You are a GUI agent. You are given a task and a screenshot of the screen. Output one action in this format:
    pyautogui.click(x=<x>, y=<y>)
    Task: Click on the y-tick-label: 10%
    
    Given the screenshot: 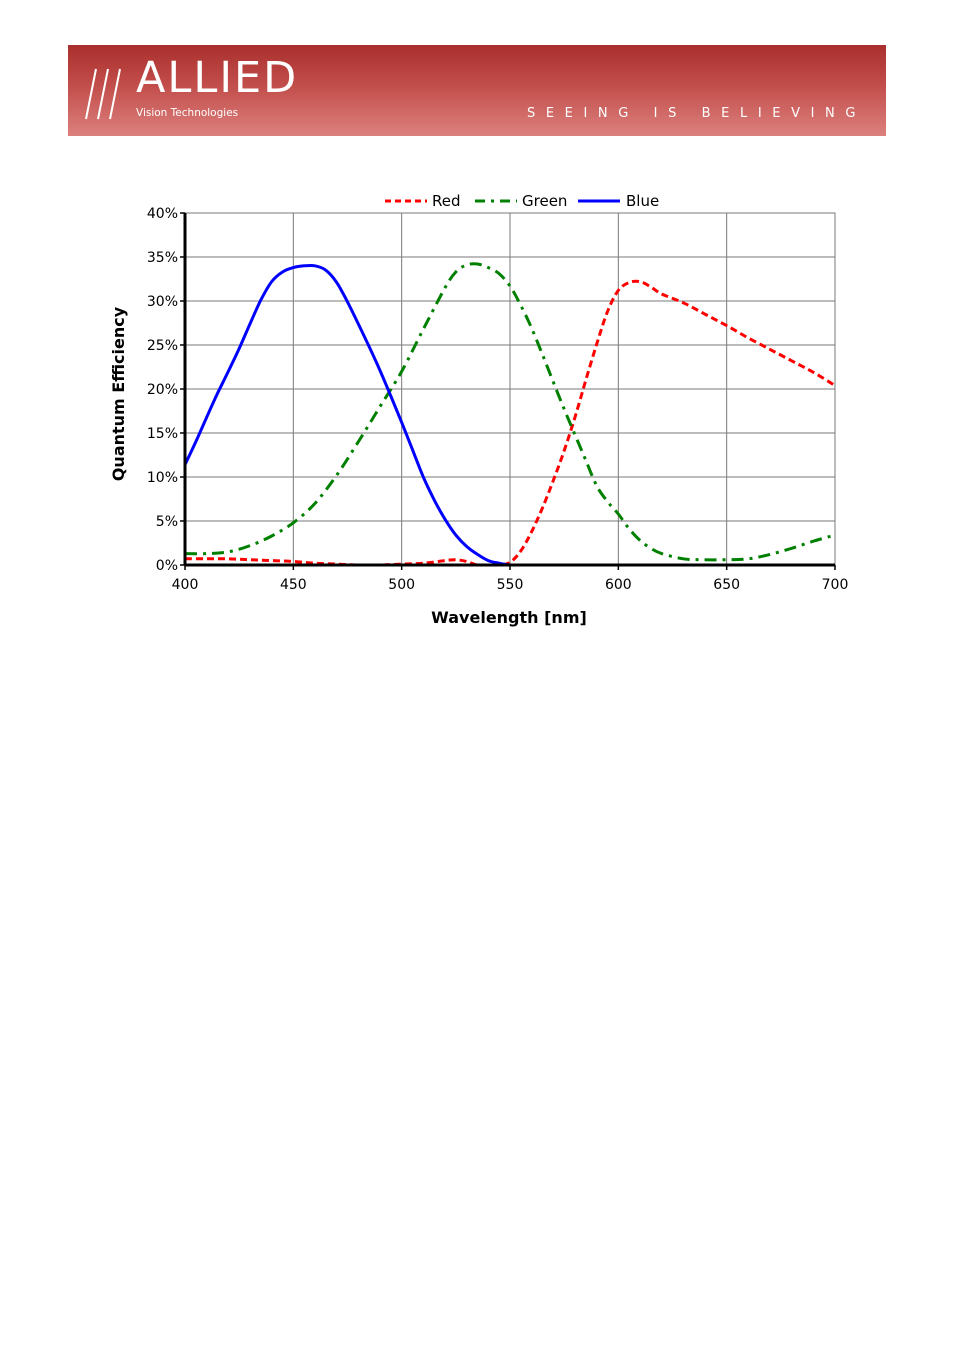 What is the action you would take?
    pyautogui.click(x=162, y=478)
    